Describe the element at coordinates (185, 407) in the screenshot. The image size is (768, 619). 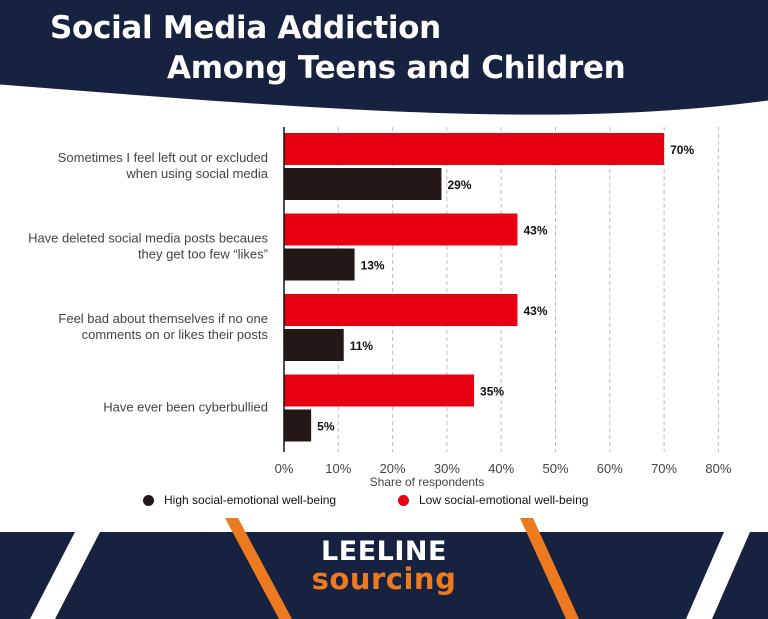
I see `category-label: Have ever been cyberbullied` at that location.